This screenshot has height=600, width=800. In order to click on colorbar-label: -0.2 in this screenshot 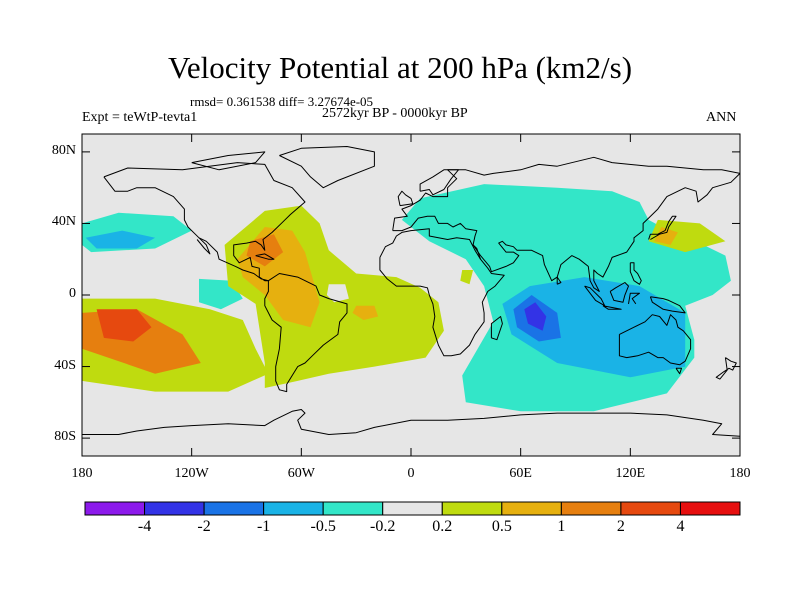, I will do `click(383, 526)`.